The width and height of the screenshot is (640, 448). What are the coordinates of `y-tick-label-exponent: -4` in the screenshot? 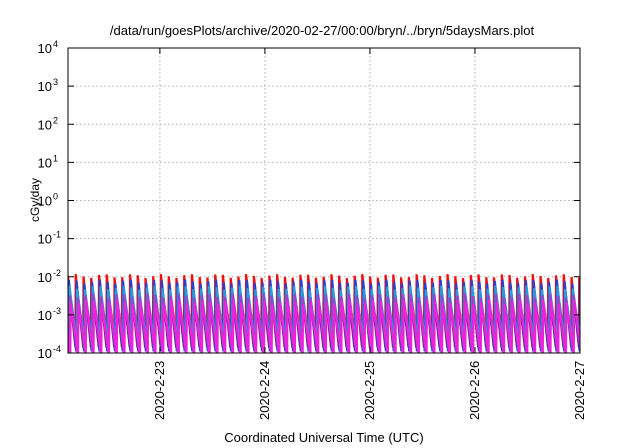 It's located at (57, 349).